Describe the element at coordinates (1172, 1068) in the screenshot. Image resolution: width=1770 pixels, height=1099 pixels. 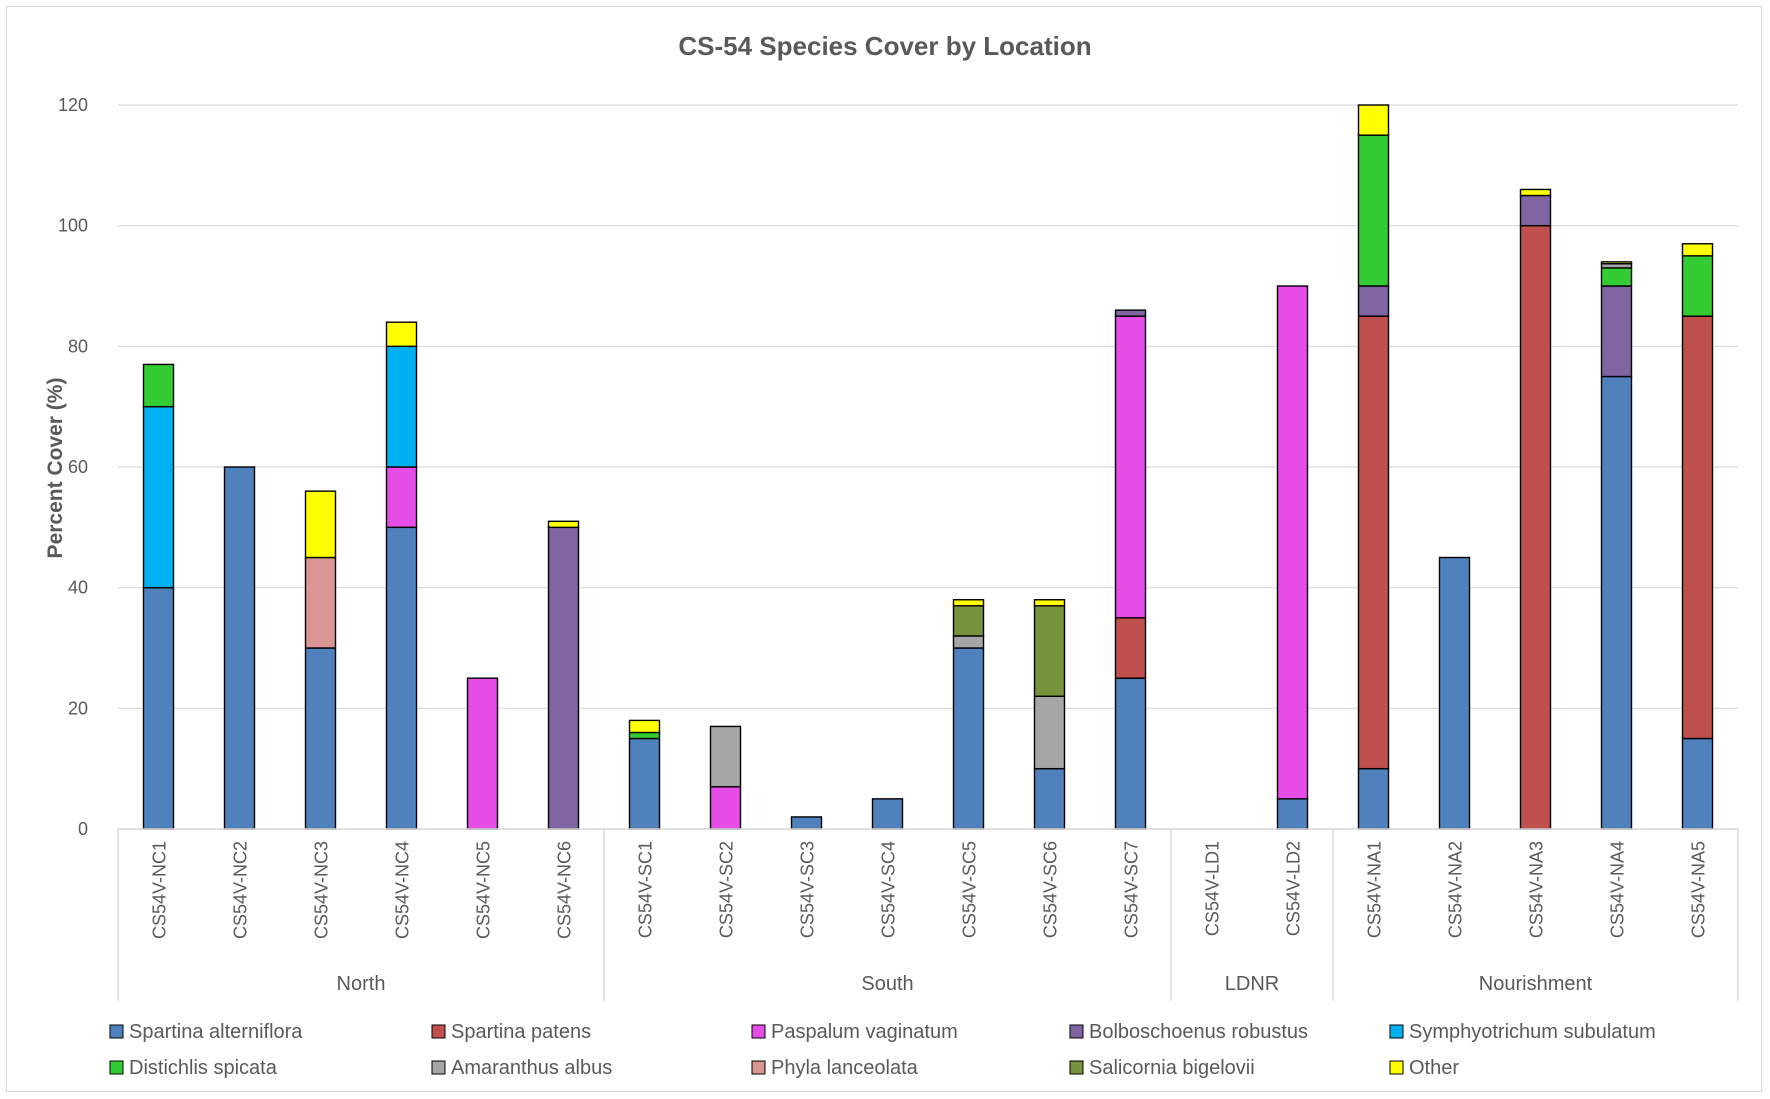
I see `legend-label: Salicornia bigelovii` at that location.